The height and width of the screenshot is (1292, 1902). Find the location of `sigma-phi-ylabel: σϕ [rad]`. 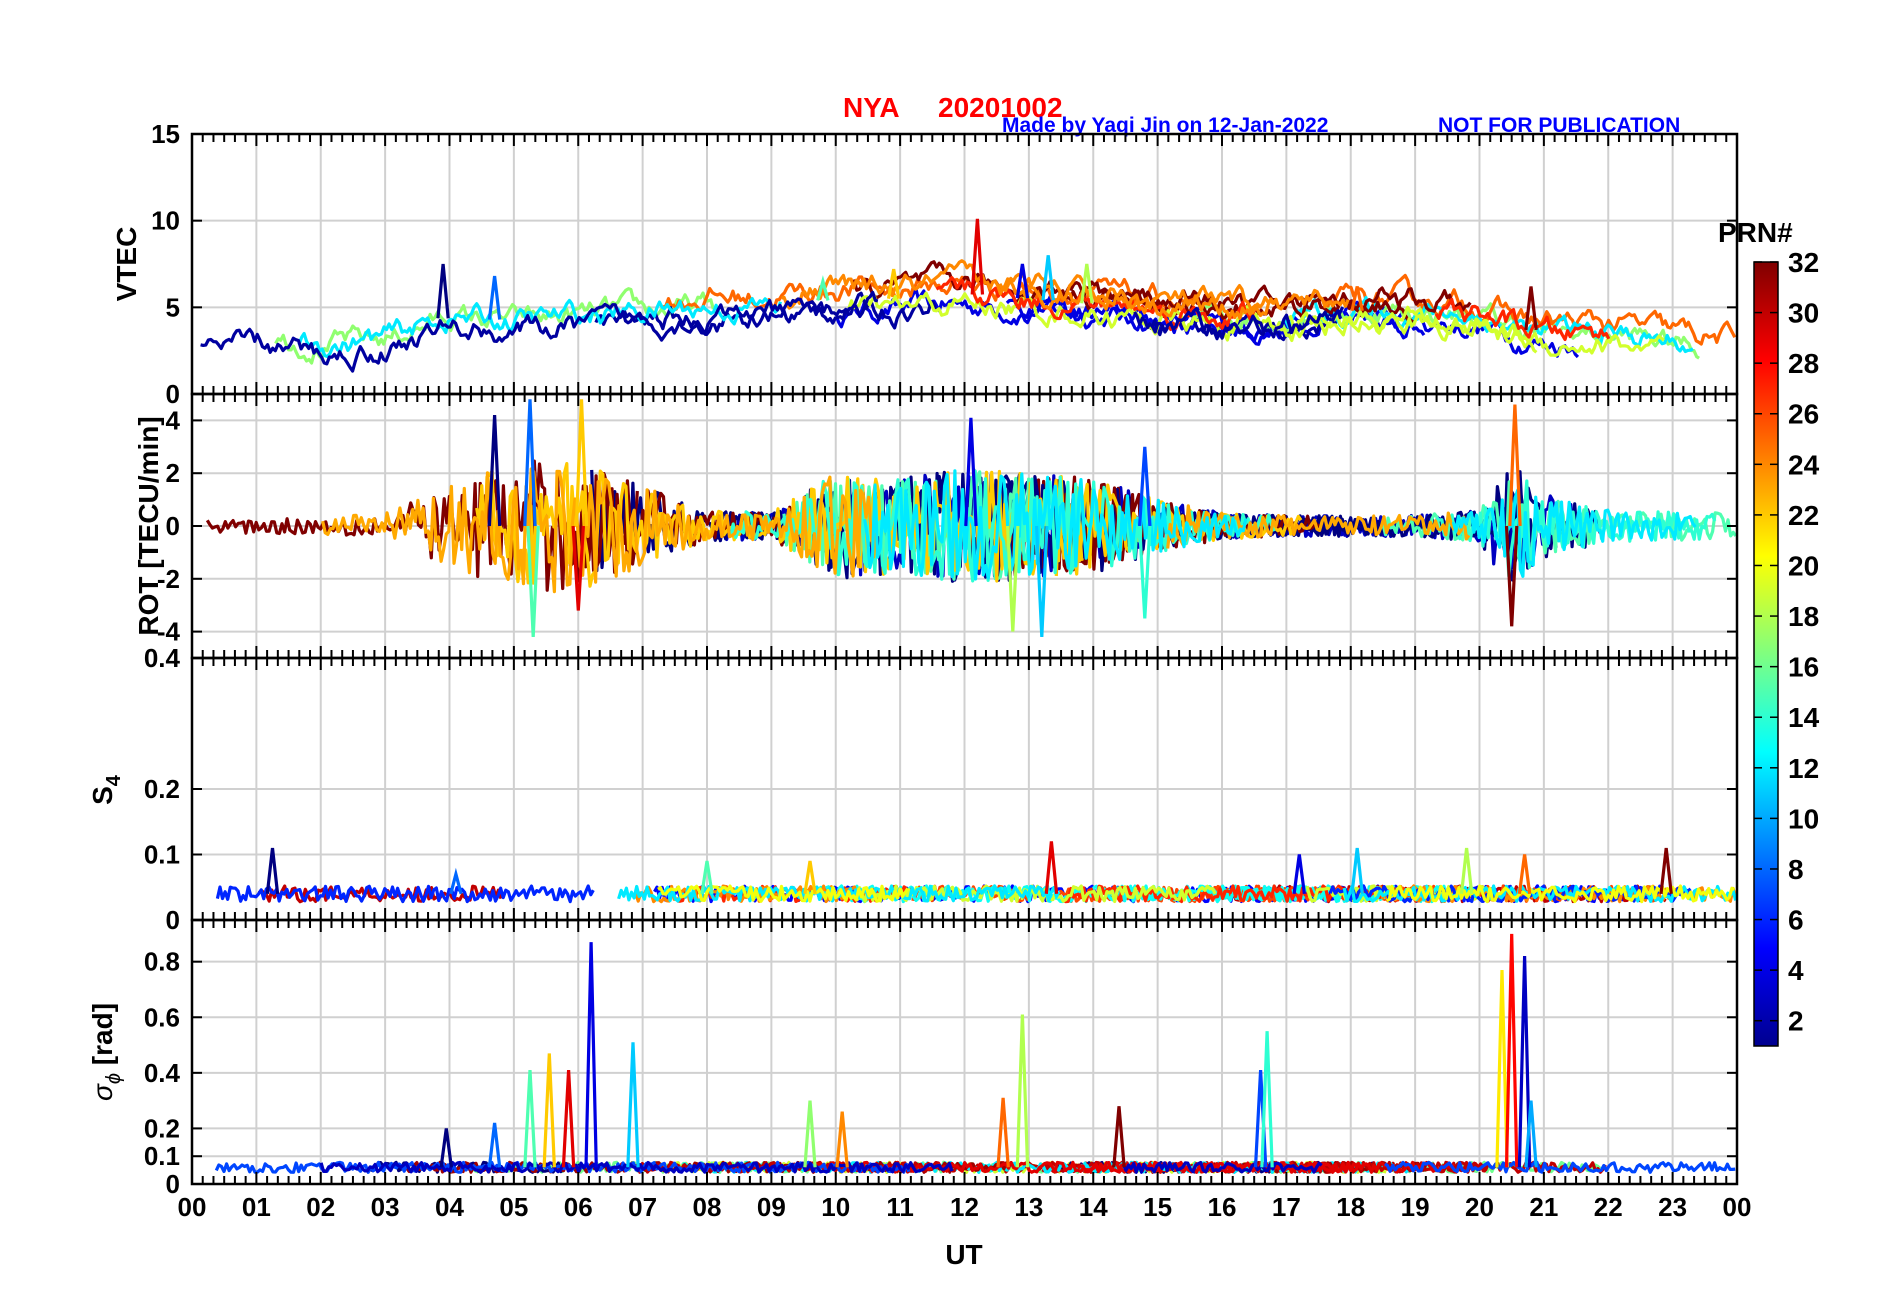

sigma-phi-ylabel: σϕ [rad] is located at coordinates (106, 1052).